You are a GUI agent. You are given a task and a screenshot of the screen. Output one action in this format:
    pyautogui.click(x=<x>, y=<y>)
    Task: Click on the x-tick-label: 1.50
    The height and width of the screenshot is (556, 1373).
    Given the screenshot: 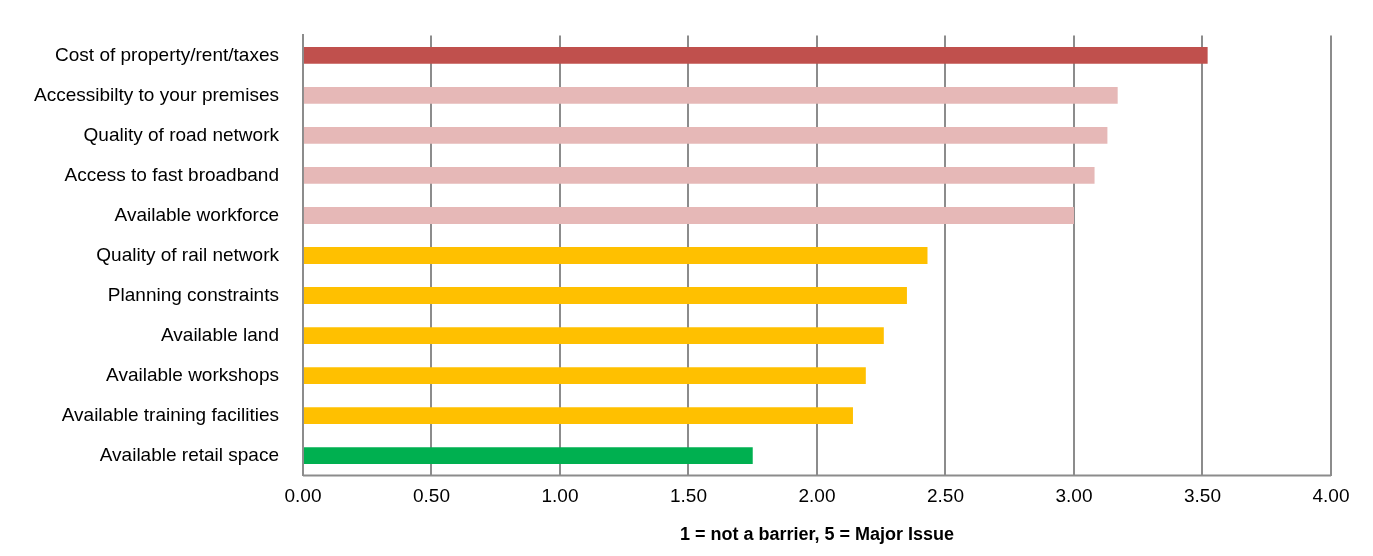 What is the action you would take?
    pyautogui.click(x=688, y=496)
    